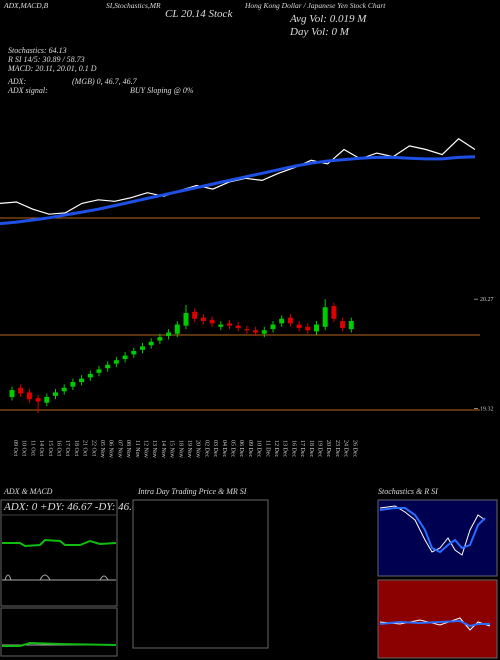  Describe the element at coordinates (85, 448) in the screenshot. I see `x-tick-label: 21 Oct` at that location.